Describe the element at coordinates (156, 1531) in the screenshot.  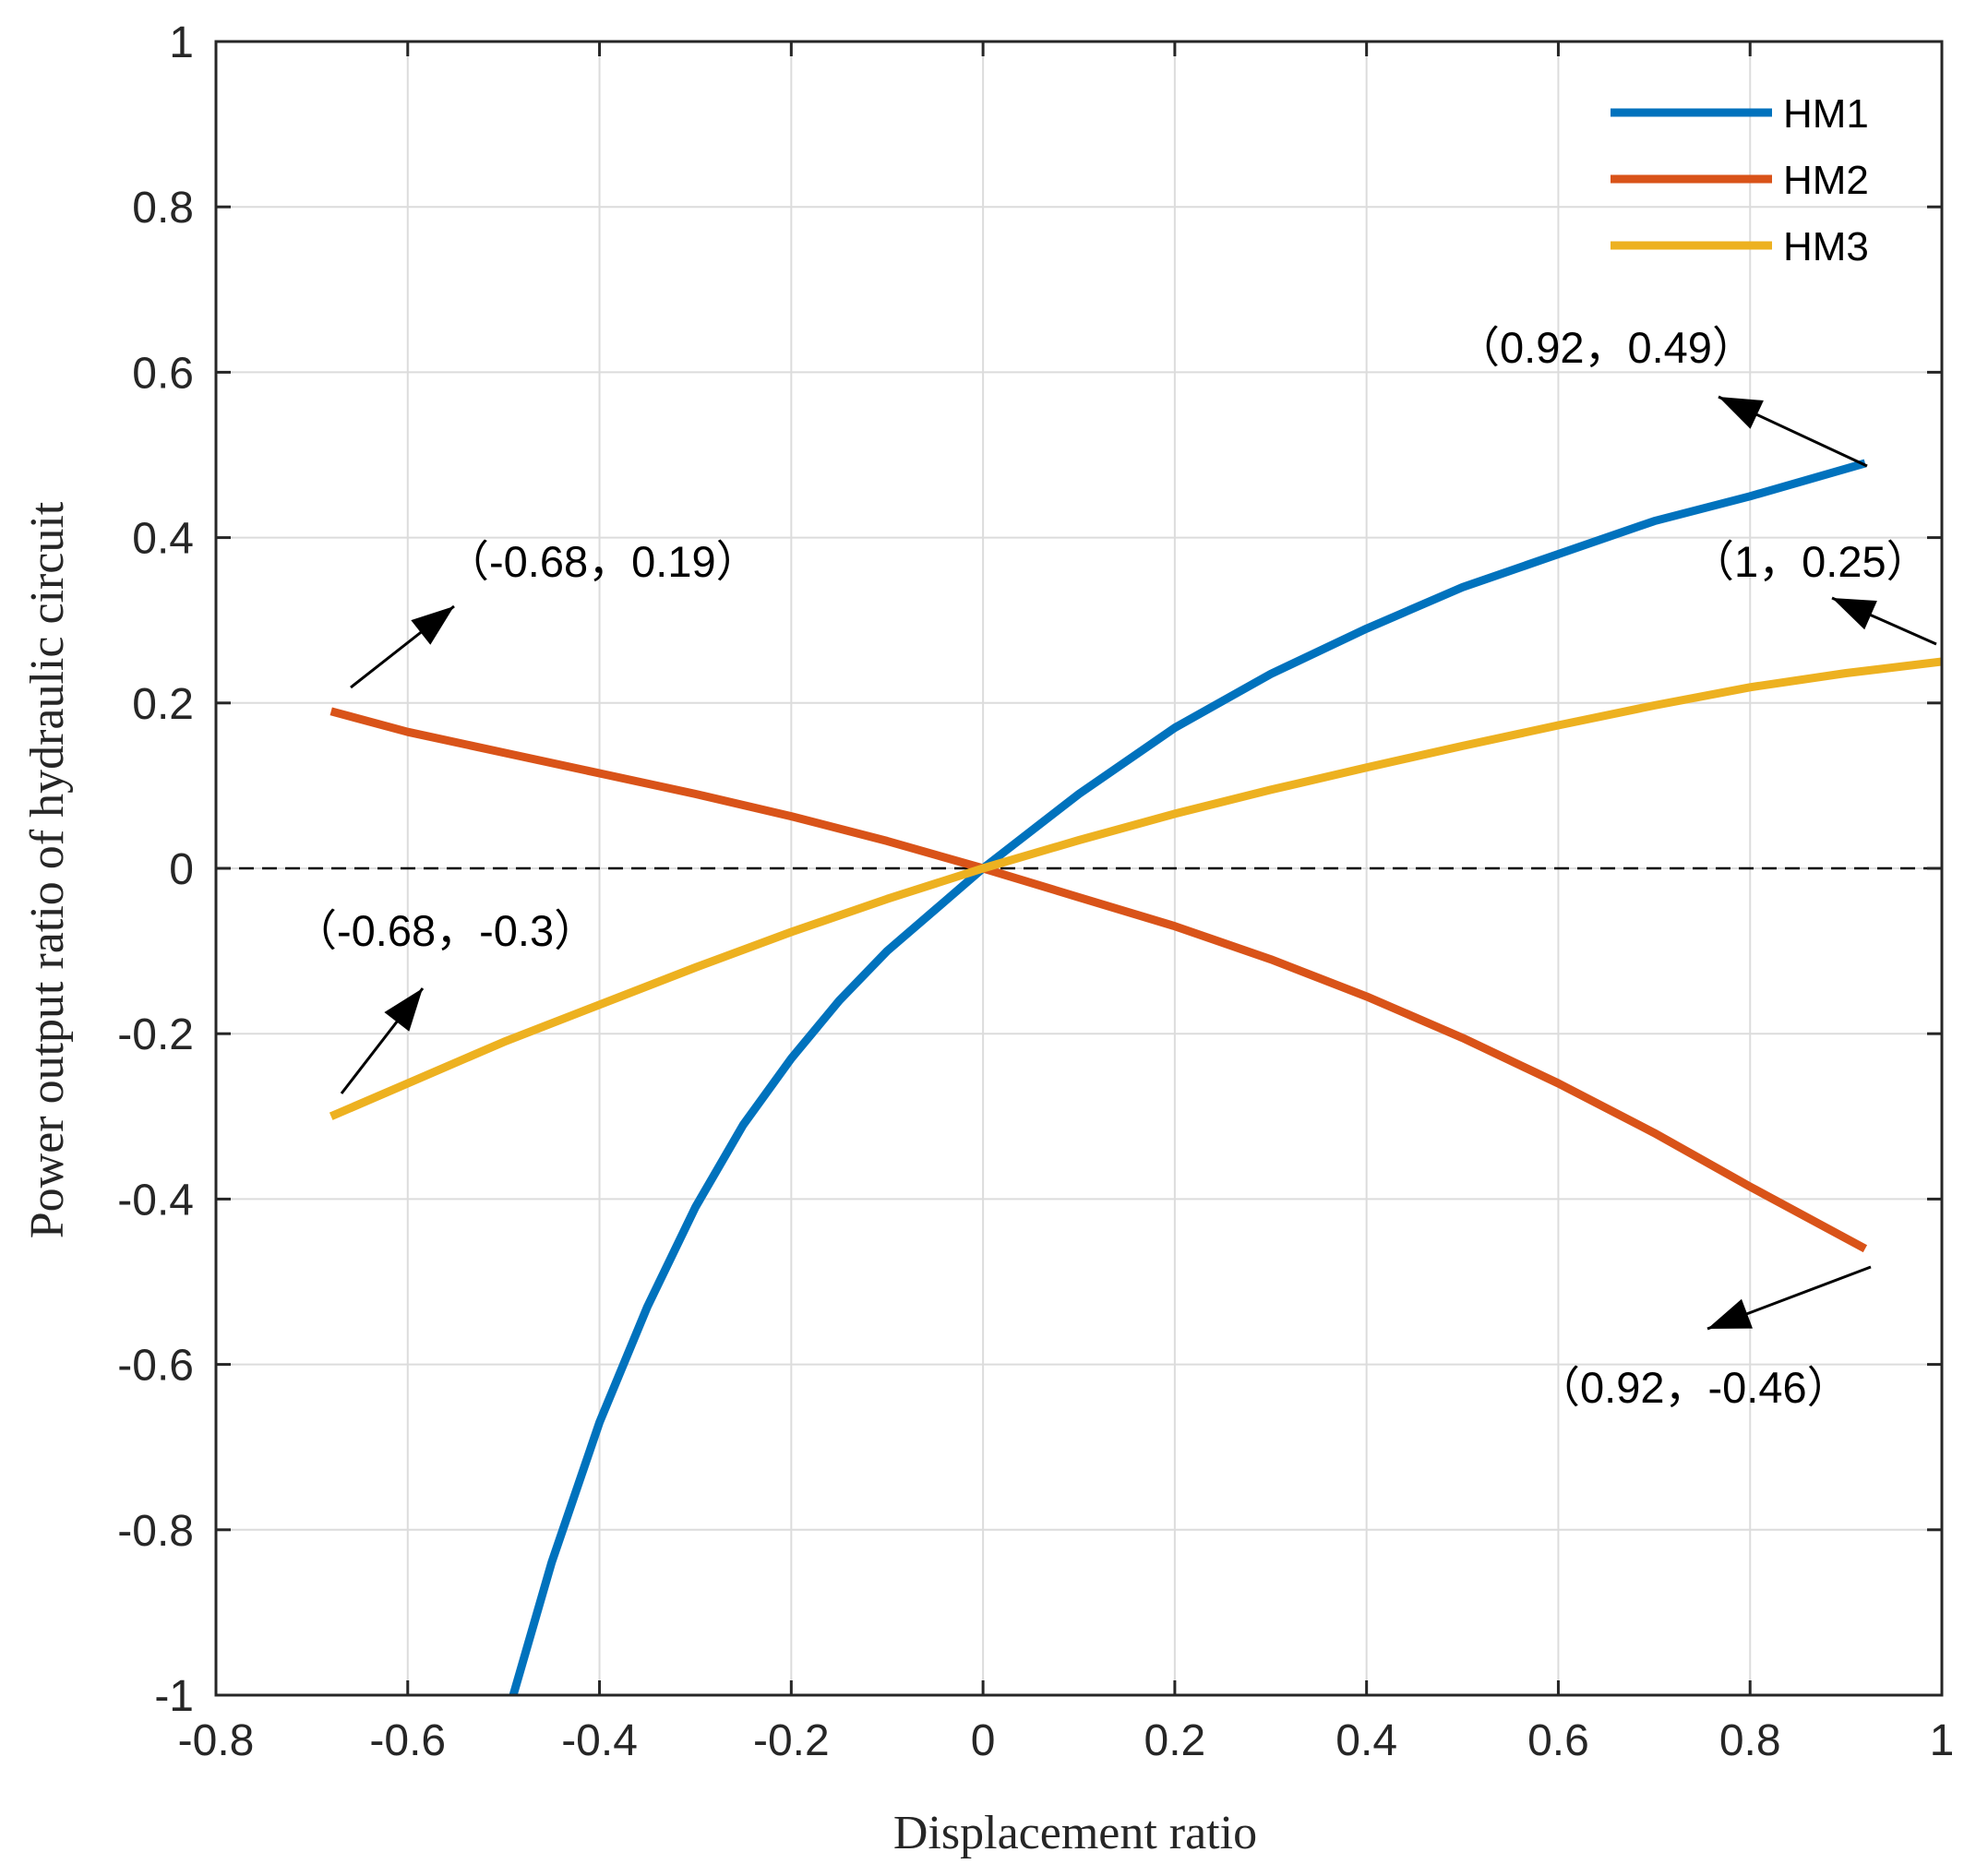
I see `y-tick-label: -0.8` at that location.